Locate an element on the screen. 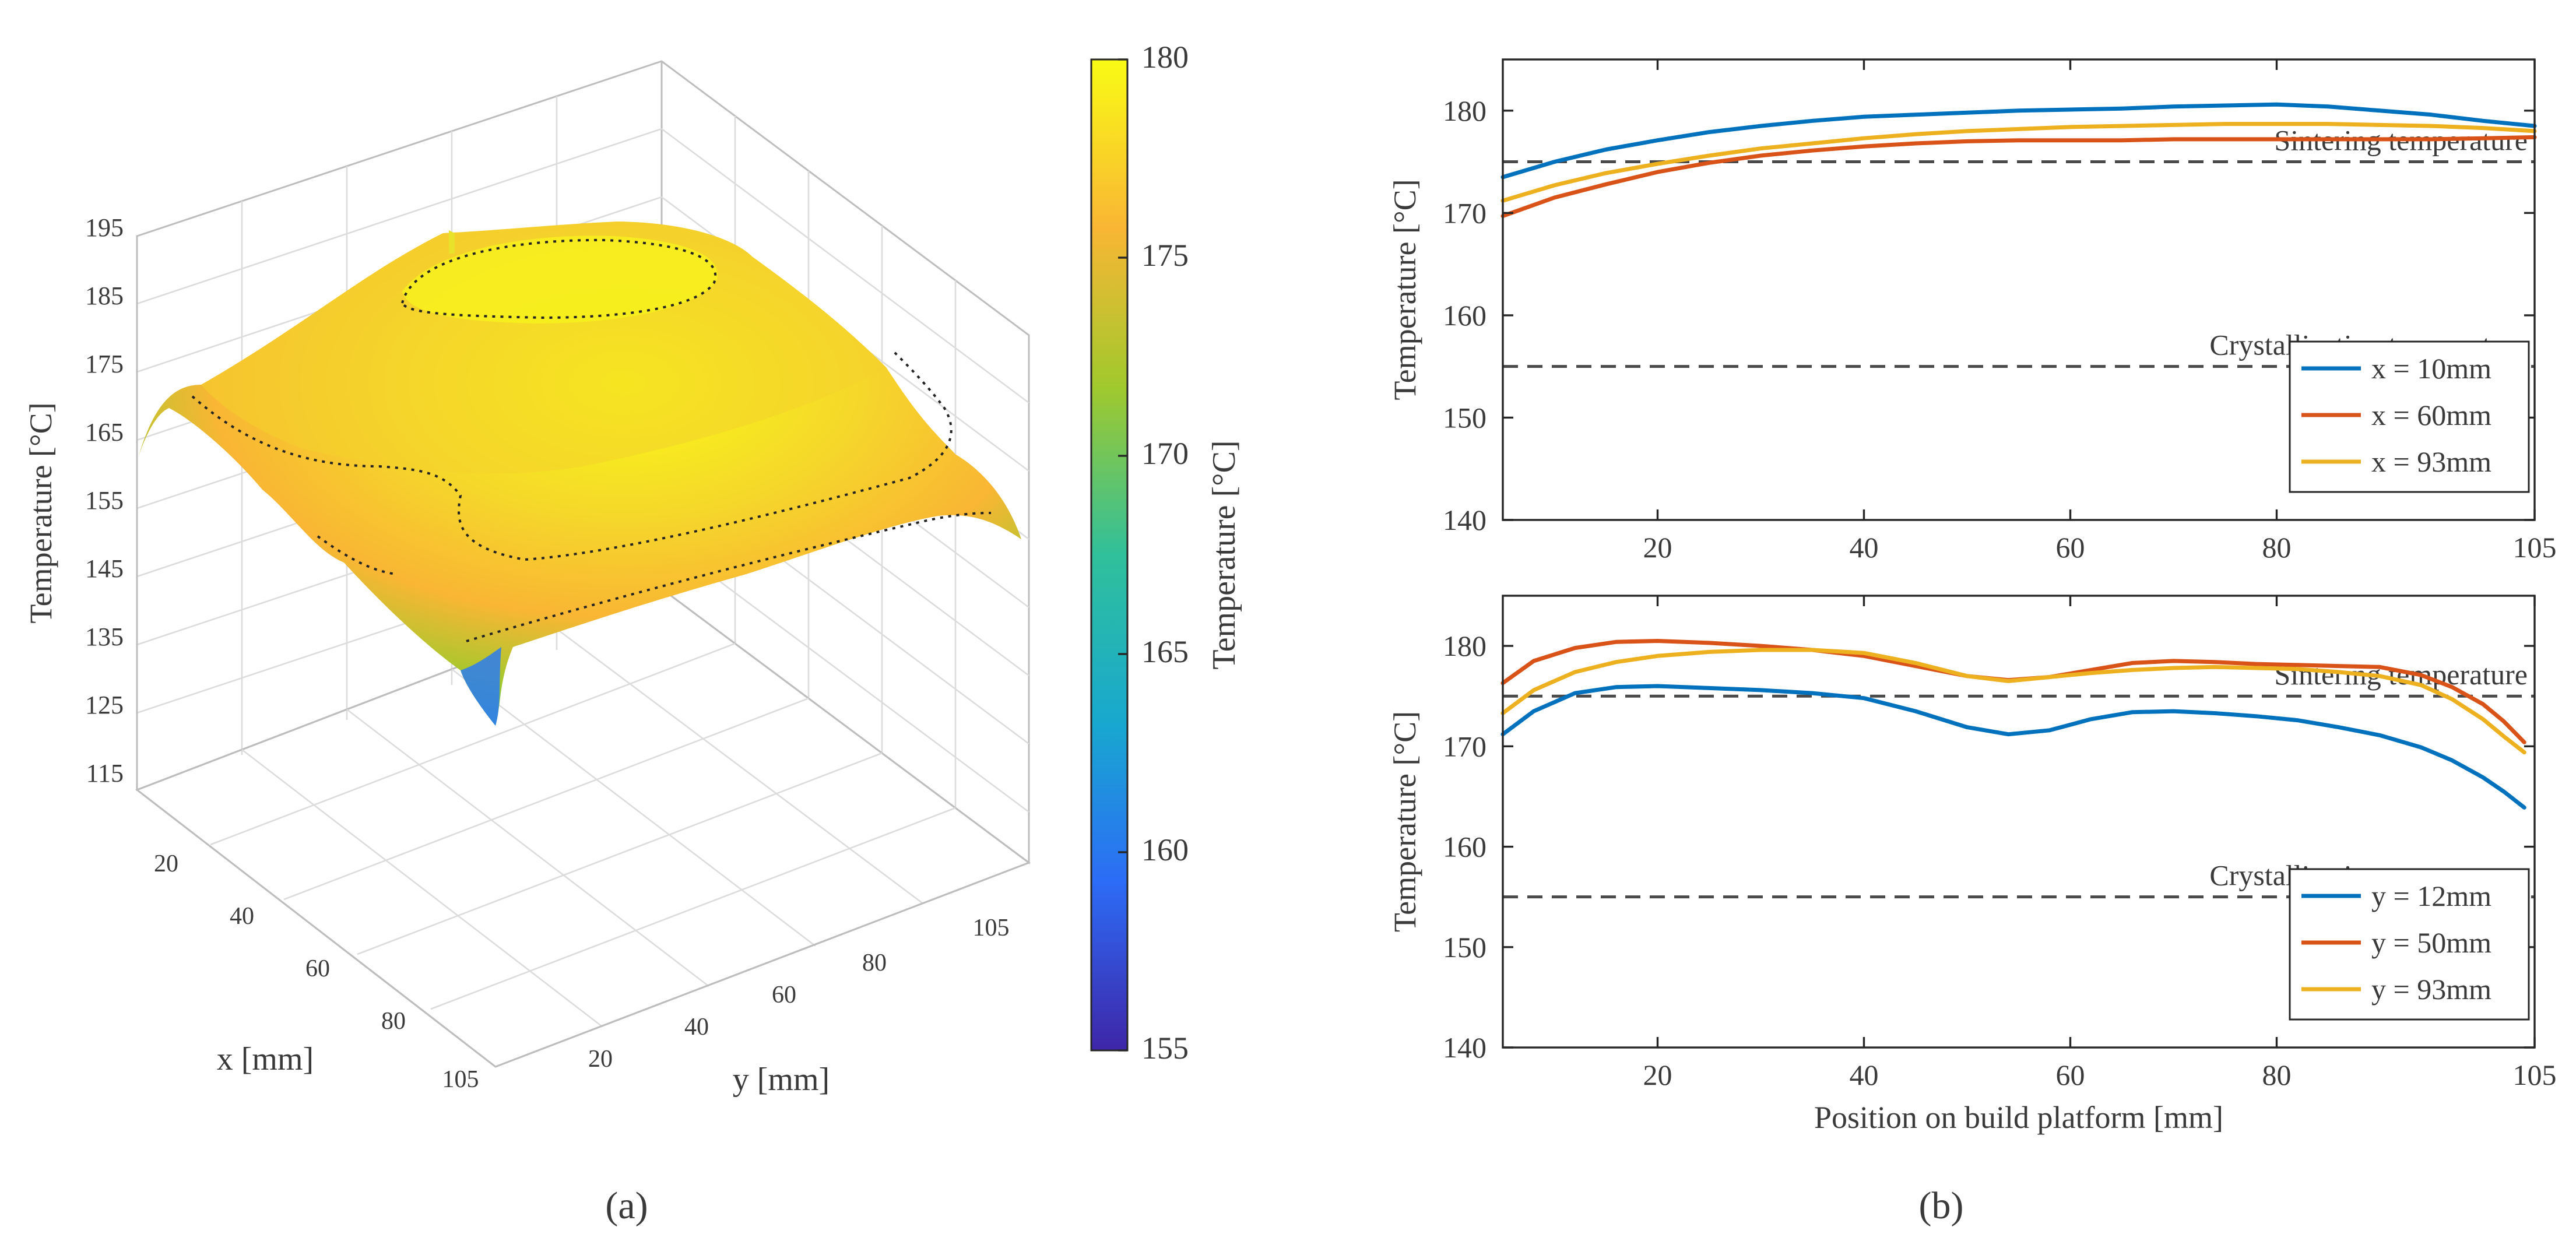  z-axis-ticks: 195 185 175 165 155 145 135 125 115 is located at coordinates (104, 501).